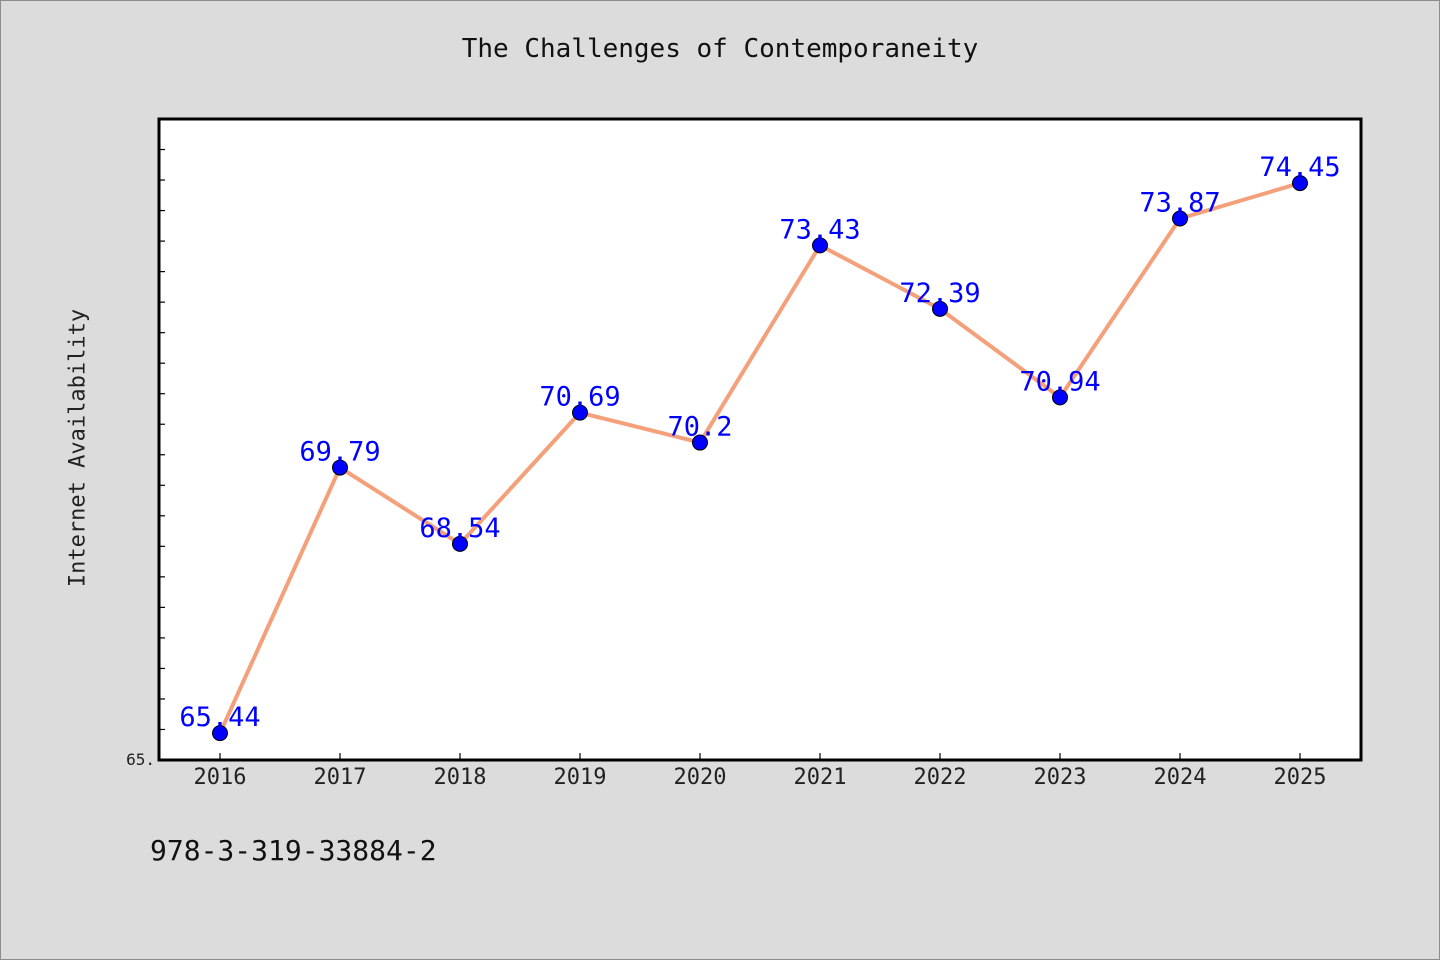 This screenshot has height=960, width=1440. Describe the element at coordinates (1060, 777) in the screenshot. I see `x-tick-label: 2023` at that location.